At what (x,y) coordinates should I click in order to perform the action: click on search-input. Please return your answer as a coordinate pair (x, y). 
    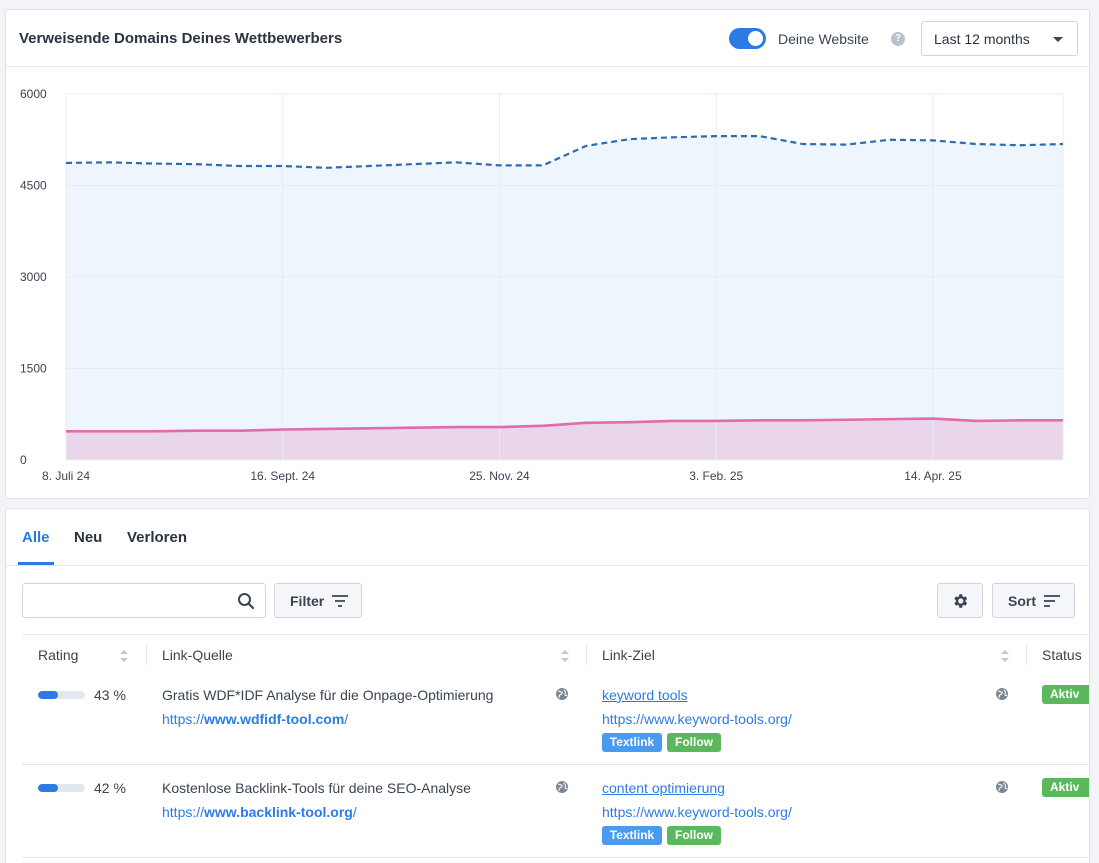
    Looking at the image, I should click on (131, 601).